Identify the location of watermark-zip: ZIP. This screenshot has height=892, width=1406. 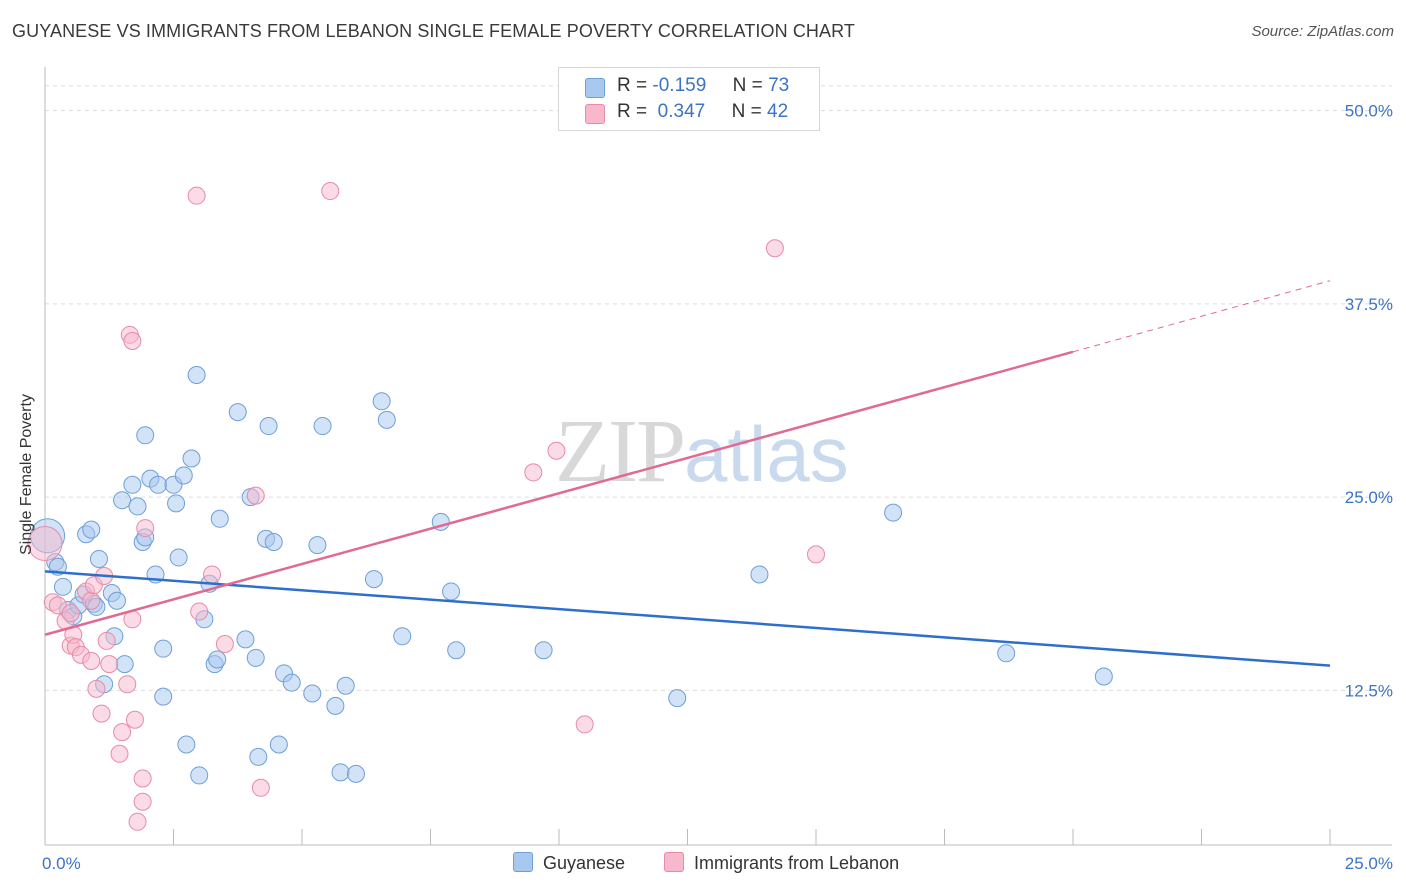
(620, 451).